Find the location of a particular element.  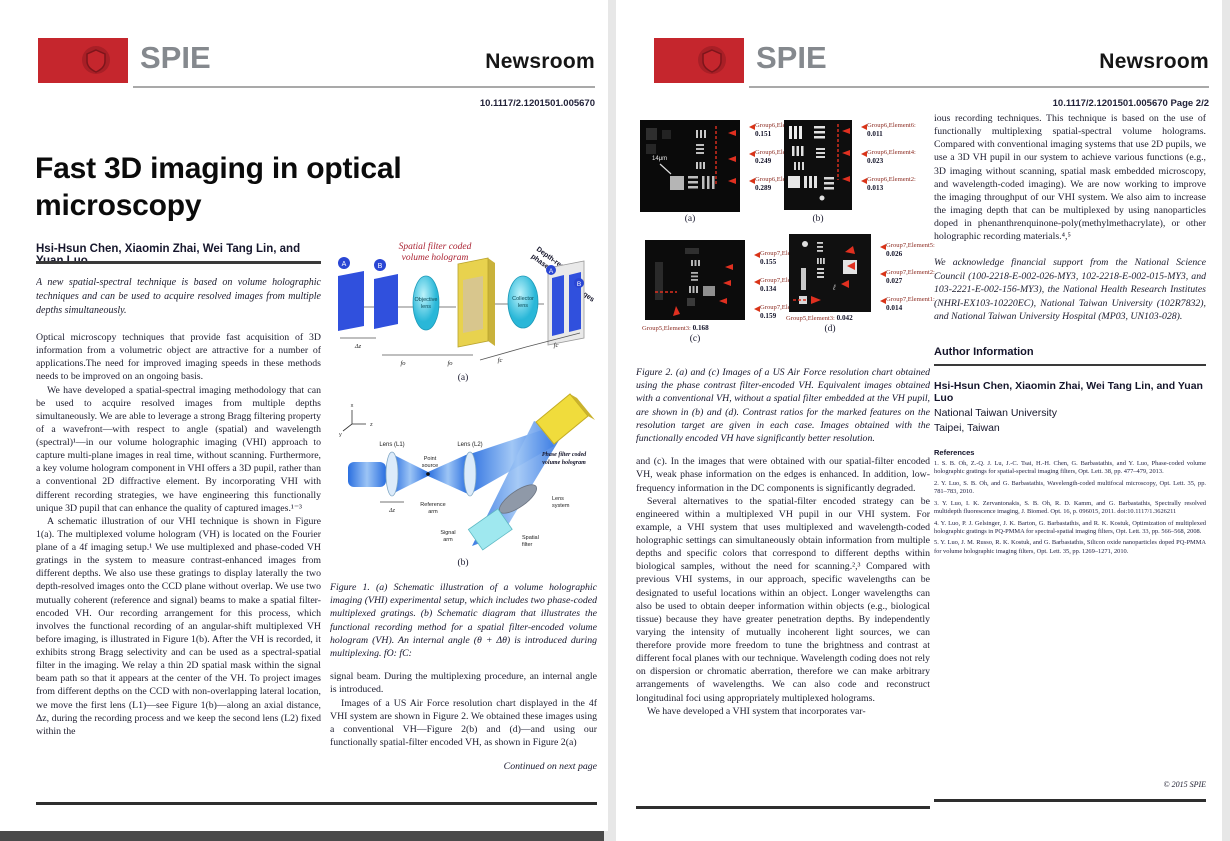

fig1b-lens-system-label-1: Lens is located at coordinates (558, 499).